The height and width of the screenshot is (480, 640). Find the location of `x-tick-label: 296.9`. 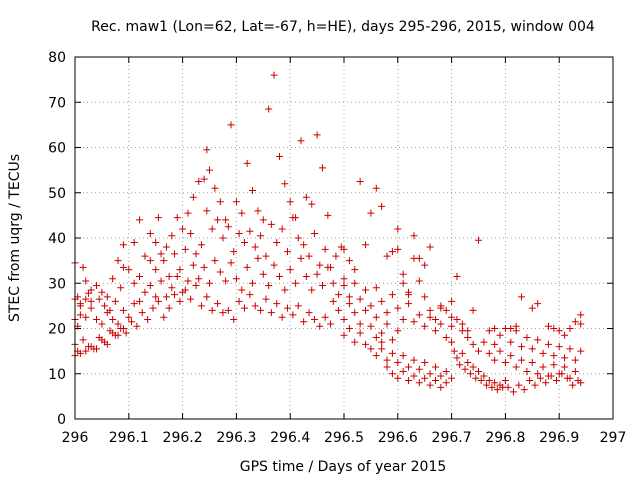

x-tick-label: 296.9 is located at coordinates (559, 438).